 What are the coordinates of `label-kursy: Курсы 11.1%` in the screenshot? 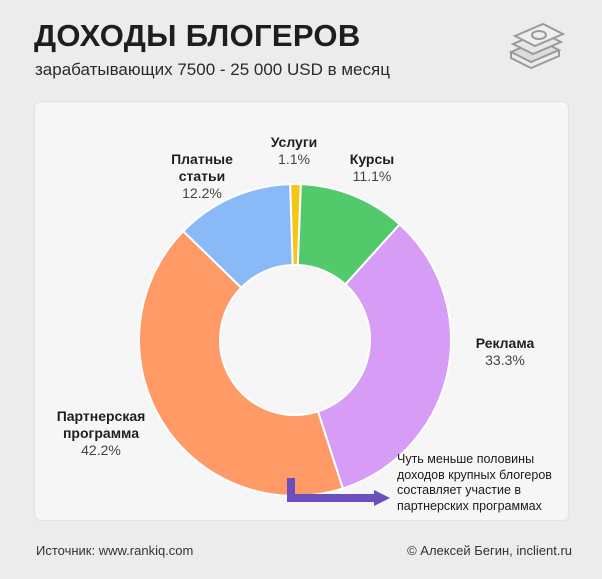 It's located at (372, 167).